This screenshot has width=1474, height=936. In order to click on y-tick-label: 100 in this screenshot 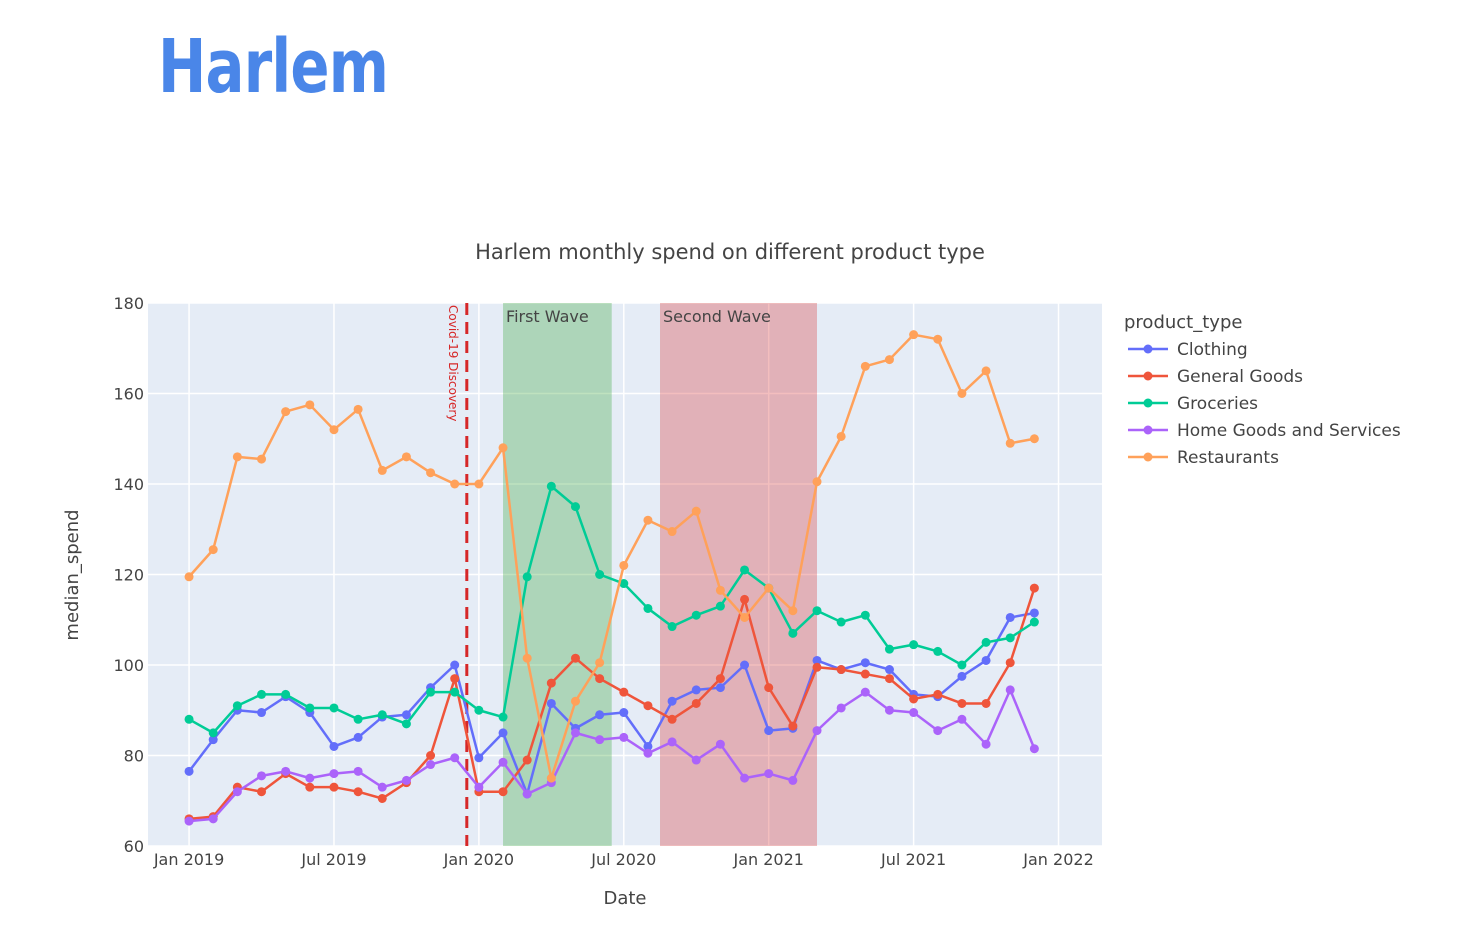, I will do `click(128, 665)`.